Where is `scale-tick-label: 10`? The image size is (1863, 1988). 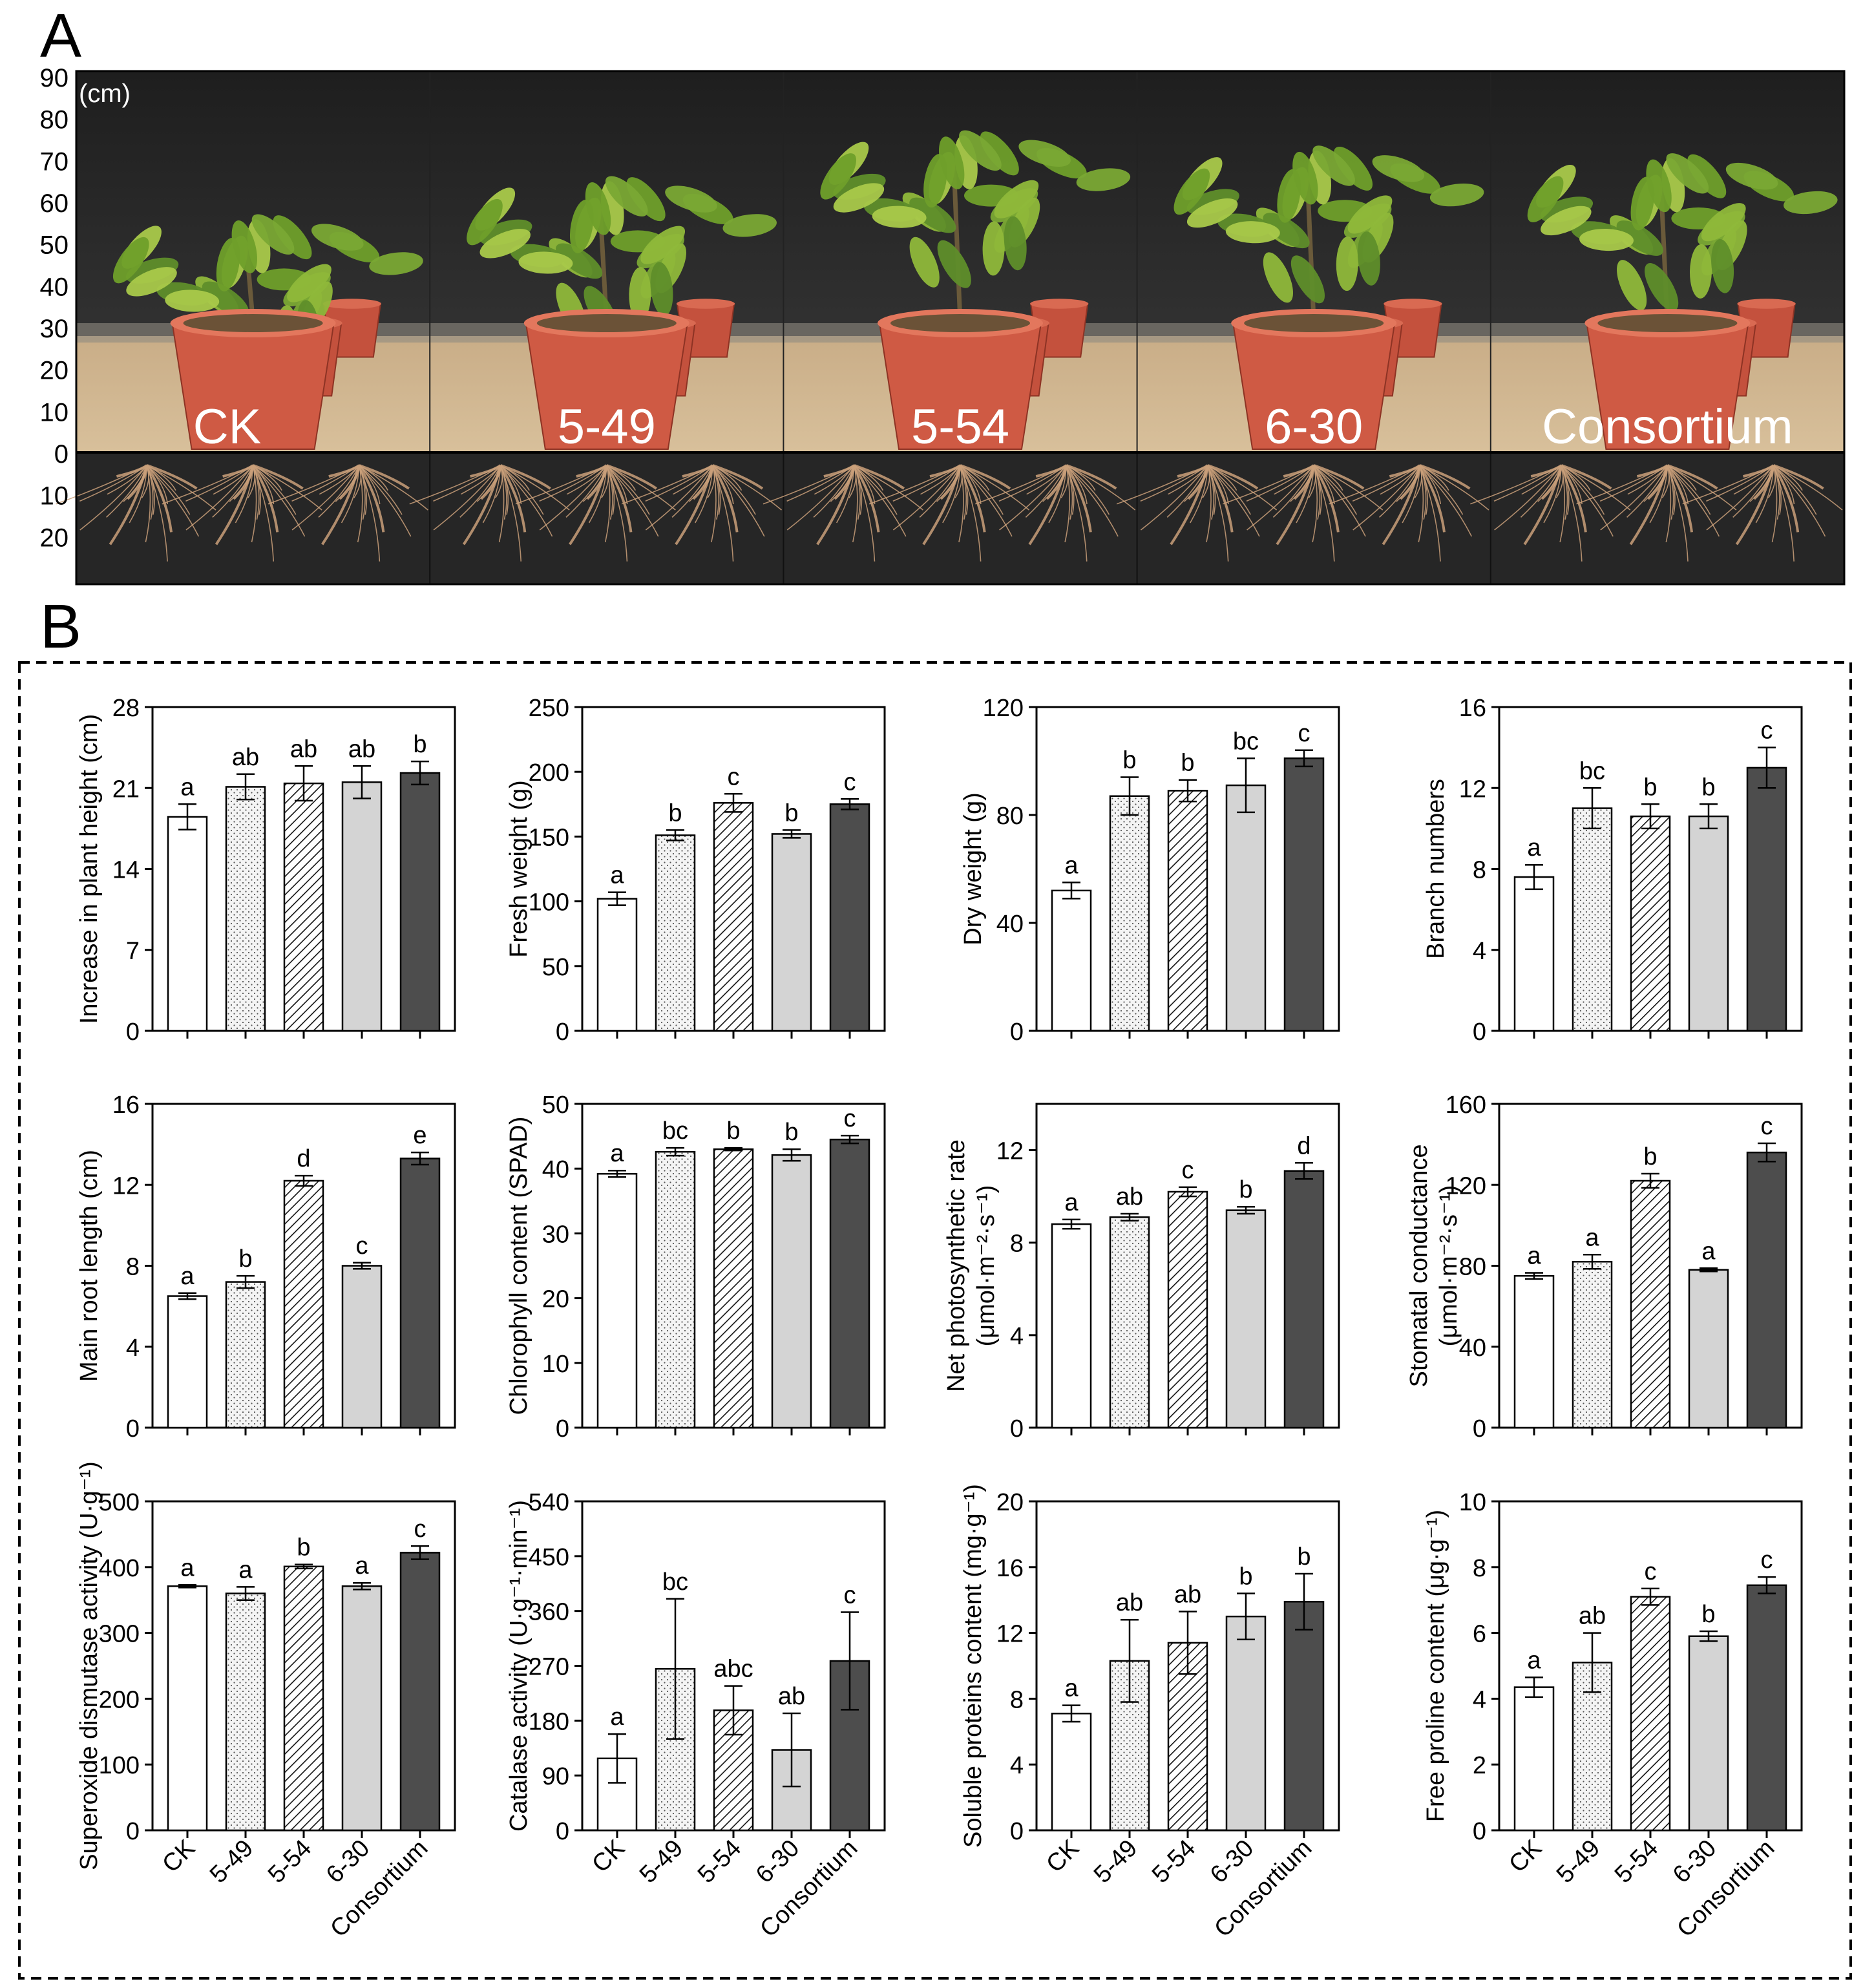
scale-tick-label: 10 is located at coordinates (55, 412).